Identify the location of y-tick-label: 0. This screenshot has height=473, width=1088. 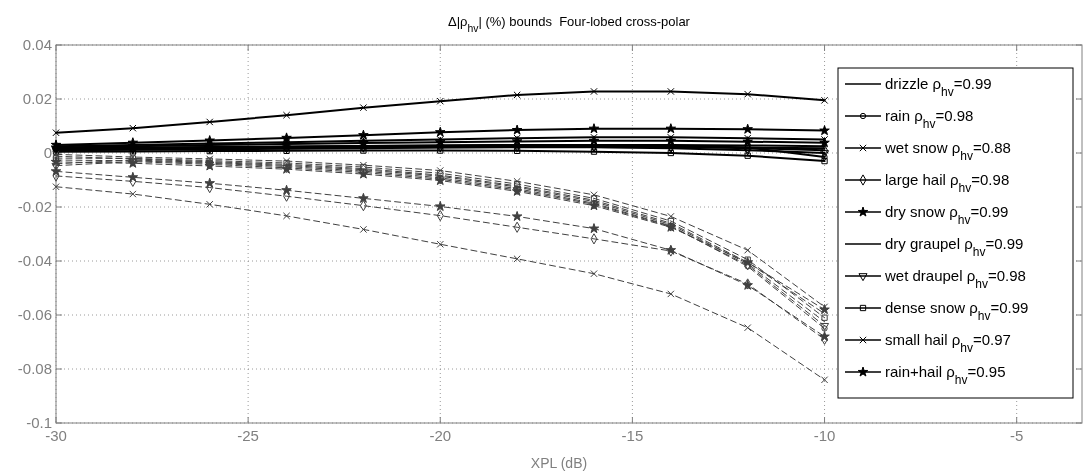
(47, 152).